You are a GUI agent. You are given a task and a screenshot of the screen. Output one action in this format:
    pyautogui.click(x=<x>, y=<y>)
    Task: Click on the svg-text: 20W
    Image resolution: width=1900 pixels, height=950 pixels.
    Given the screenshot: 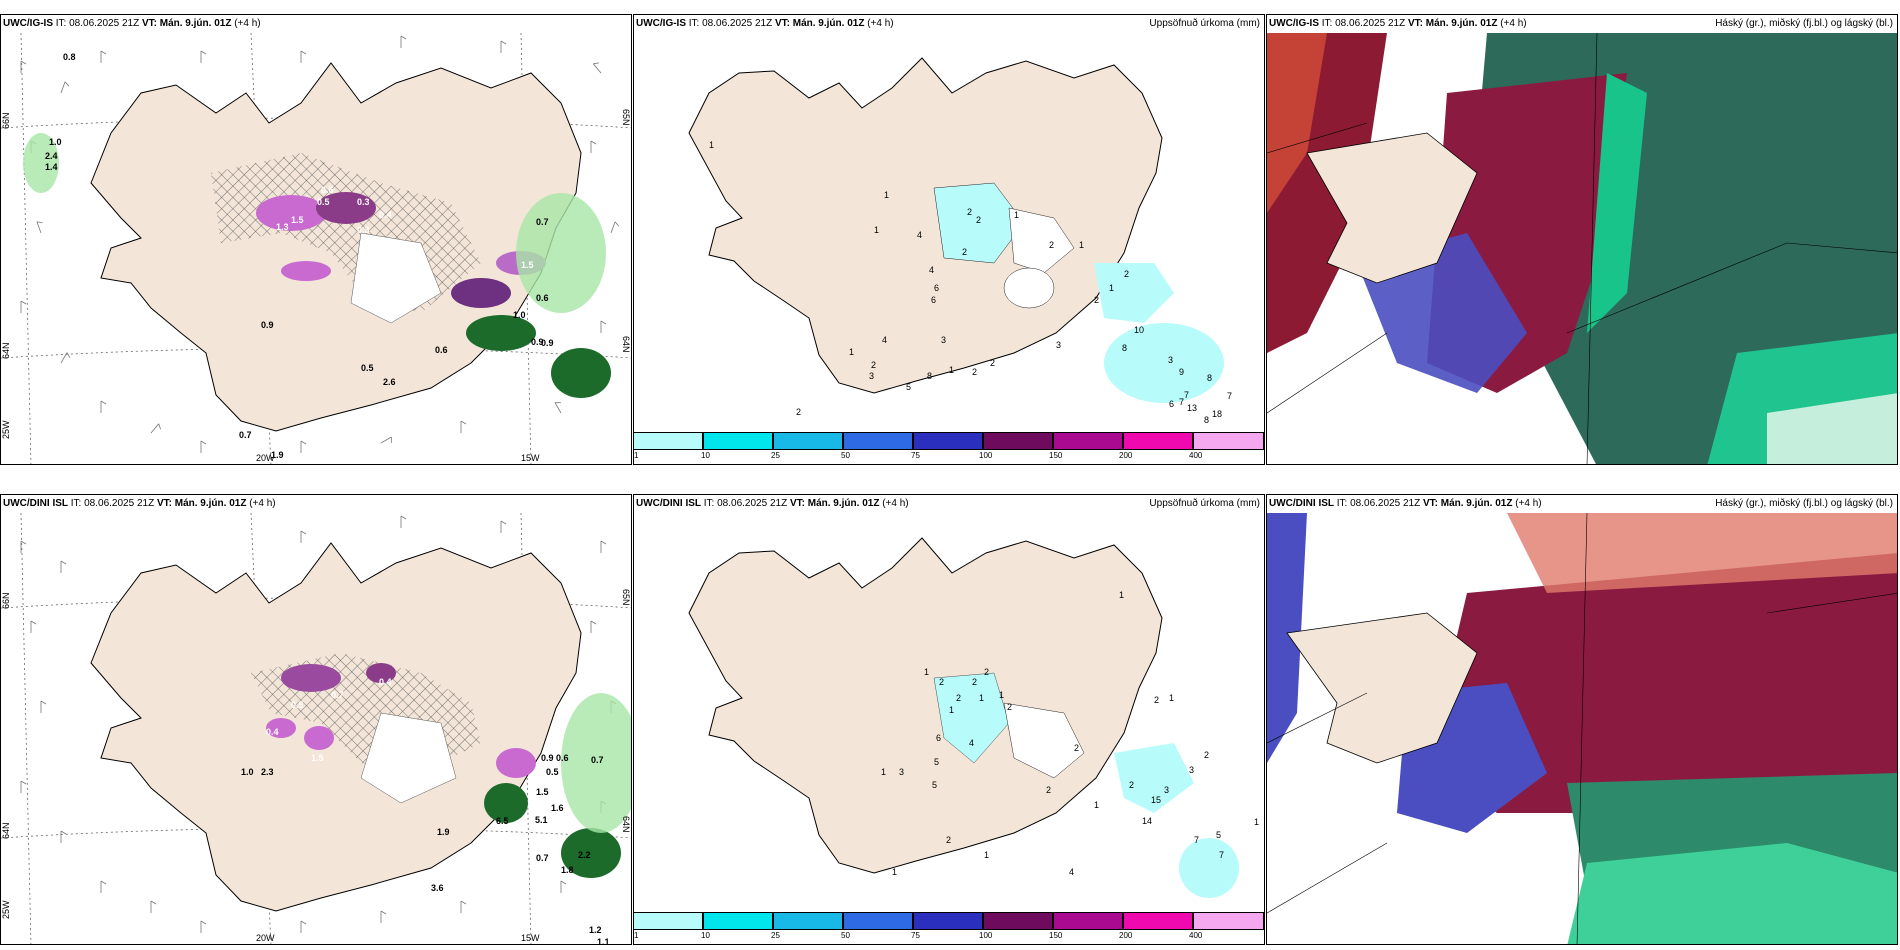 What is the action you would take?
    pyautogui.click(x=265, y=938)
    